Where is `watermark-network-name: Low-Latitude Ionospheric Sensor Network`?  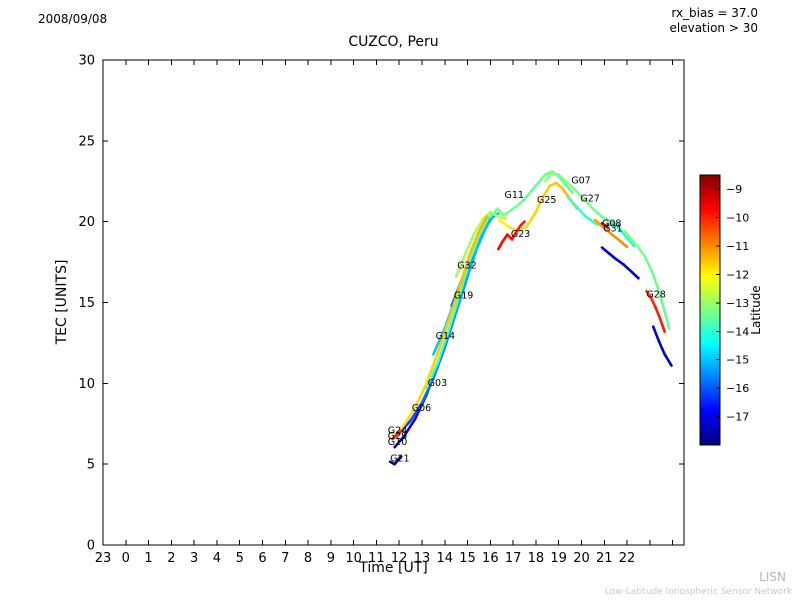 watermark-network-name: Low-Latitude Ionospheric Sensor Network is located at coordinates (698, 592).